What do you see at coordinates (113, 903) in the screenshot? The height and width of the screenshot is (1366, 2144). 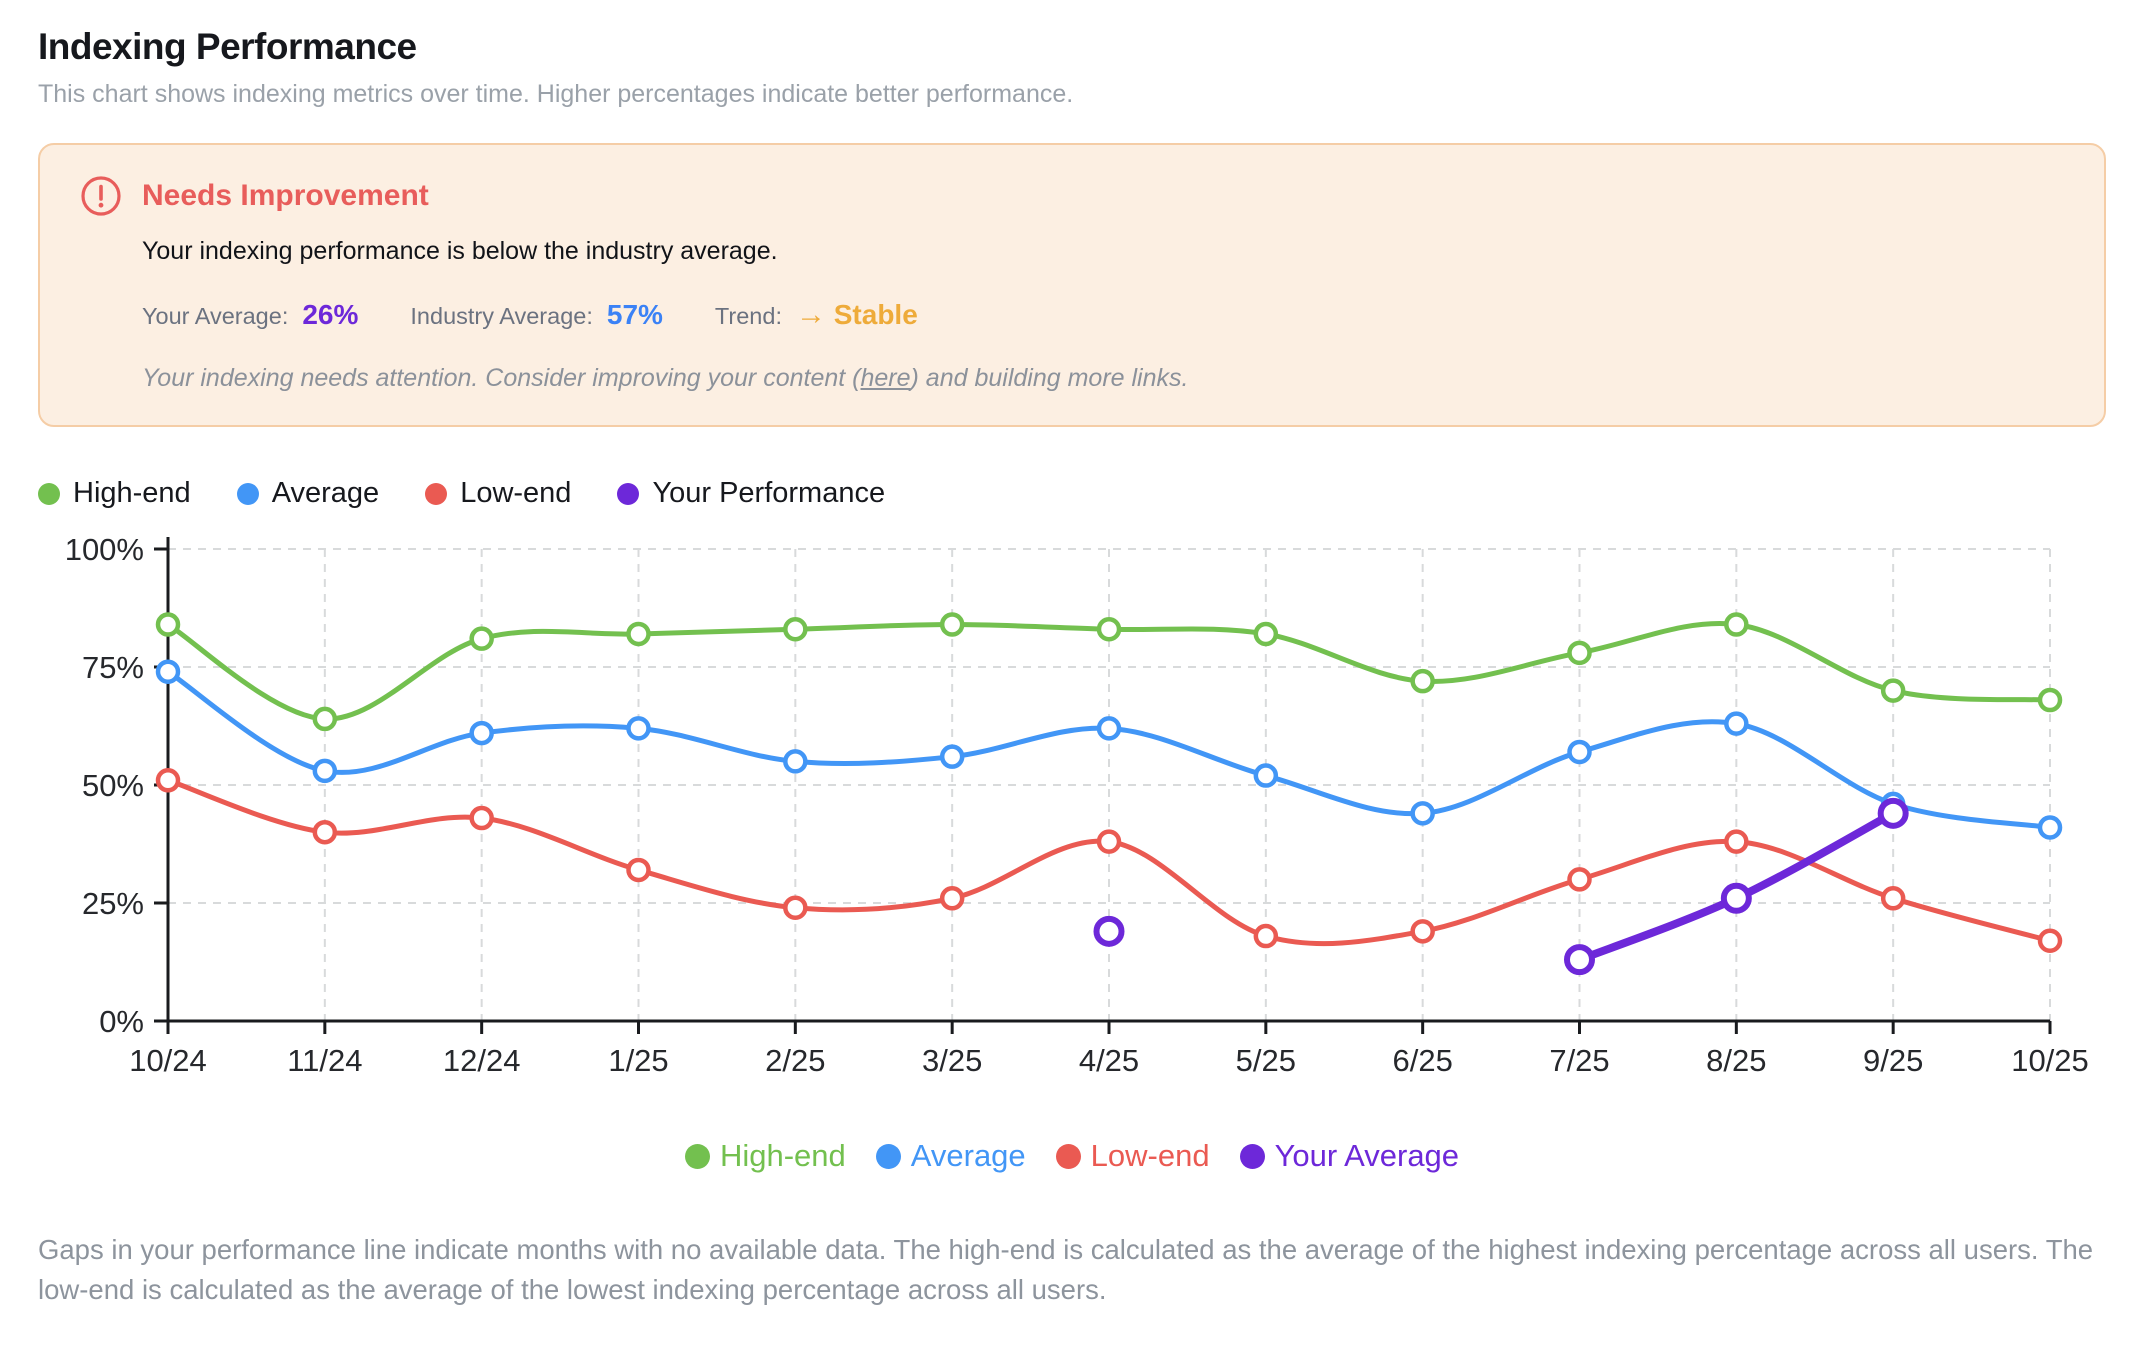 I see `svg-text: 25%` at bounding box center [113, 903].